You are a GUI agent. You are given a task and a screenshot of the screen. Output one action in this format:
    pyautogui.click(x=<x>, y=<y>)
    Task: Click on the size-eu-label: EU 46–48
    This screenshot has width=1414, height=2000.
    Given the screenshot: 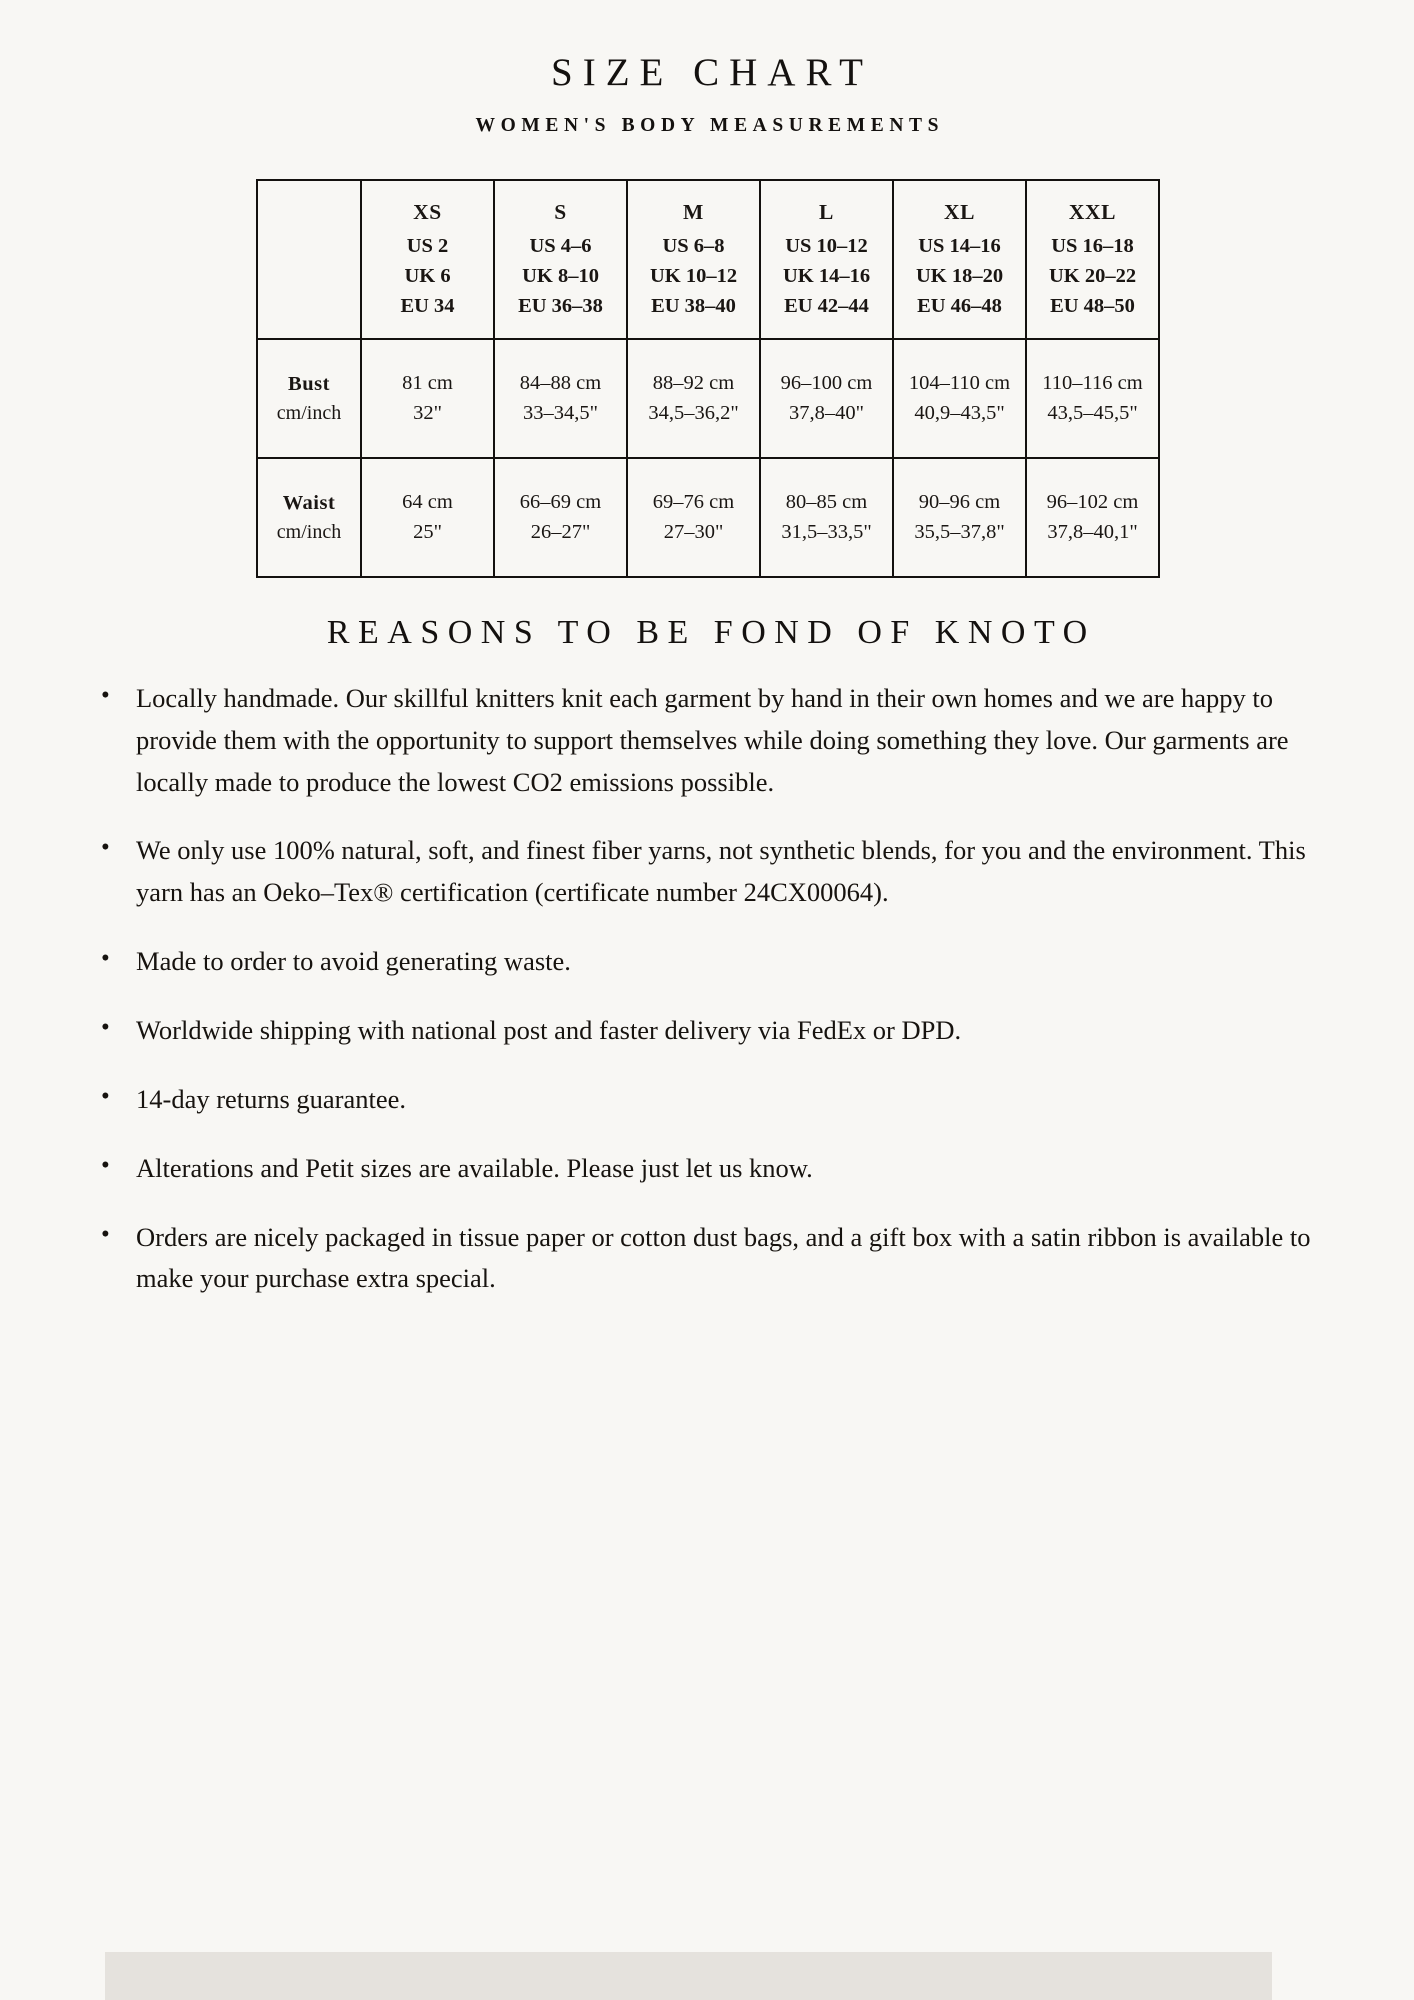 What is the action you would take?
    pyautogui.click(x=959, y=306)
    